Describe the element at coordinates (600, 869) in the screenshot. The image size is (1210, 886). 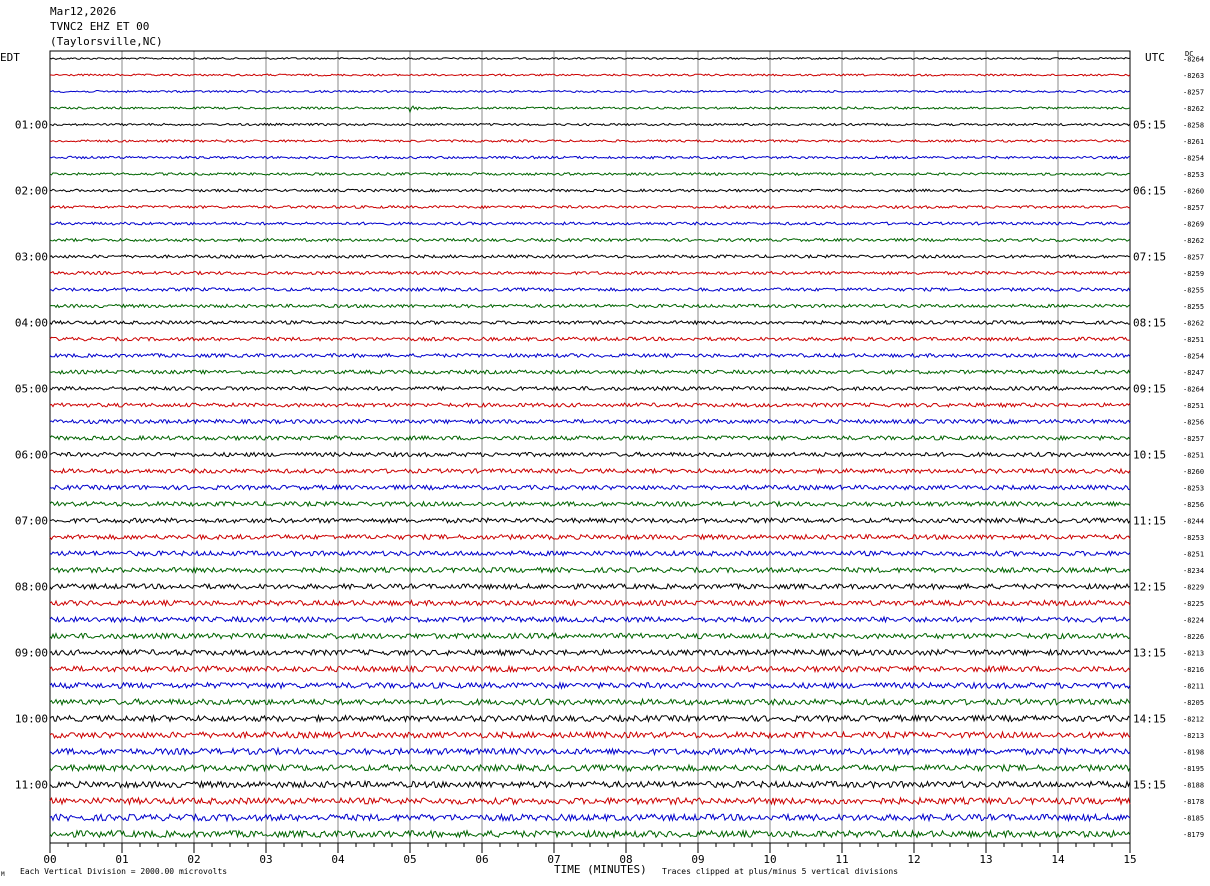
I see `x-axis-title: TIME (MINUTES)` at that location.